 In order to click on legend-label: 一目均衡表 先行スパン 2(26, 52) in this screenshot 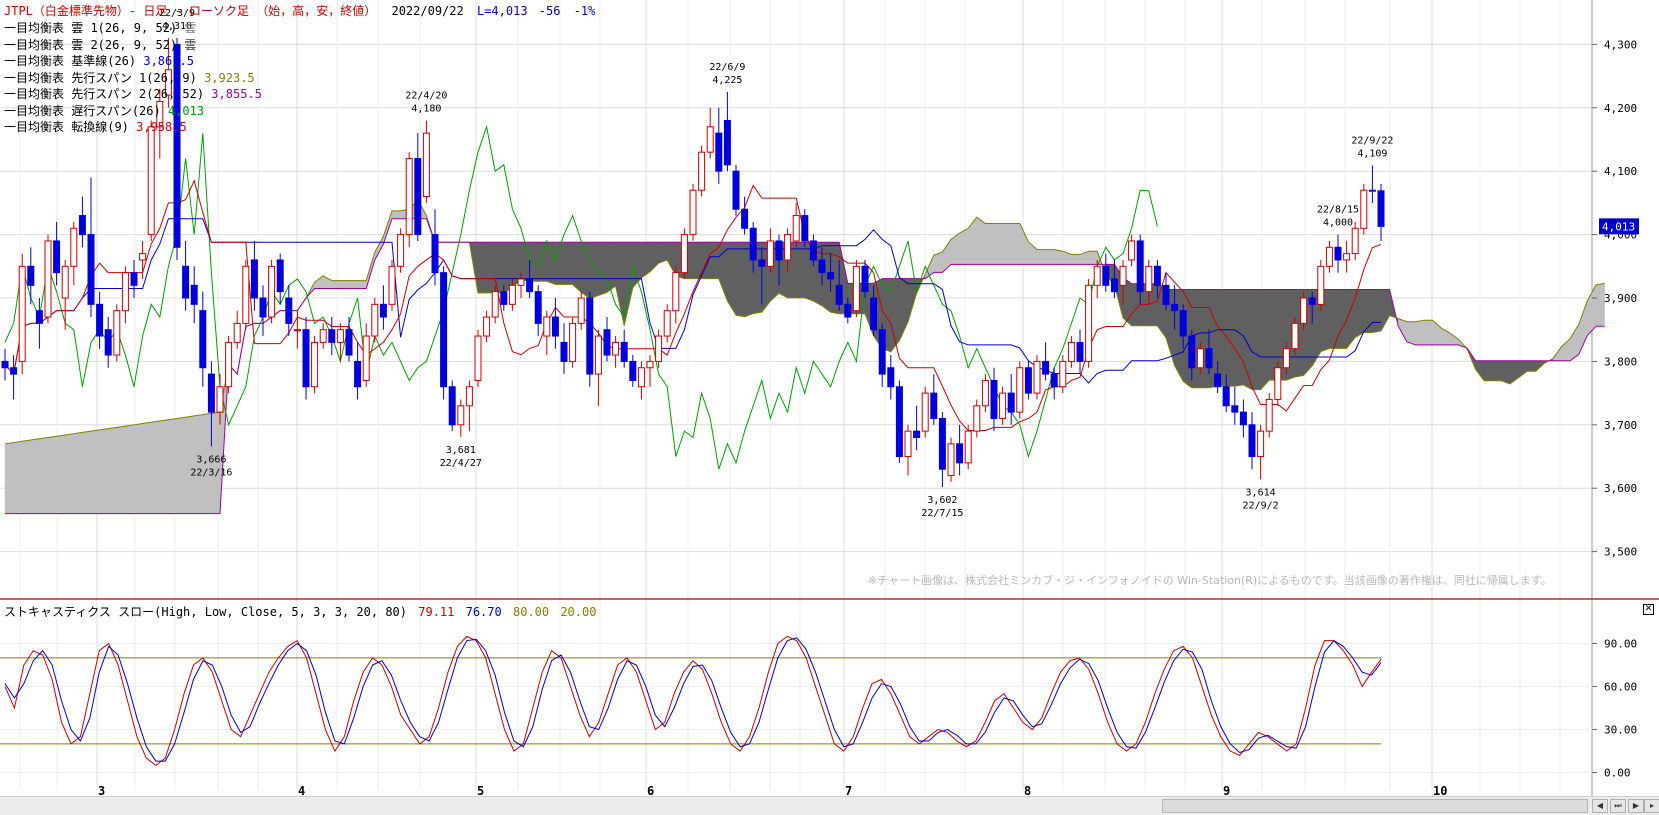, I will do `click(104, 94)`.